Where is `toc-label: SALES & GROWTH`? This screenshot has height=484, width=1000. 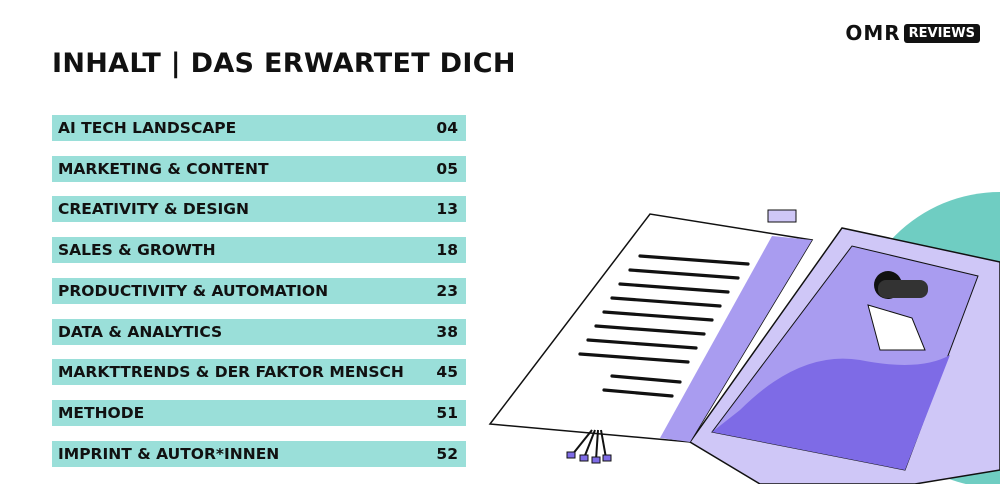
toc-label: SALES & GROWTH is located at coordinates (137, 250).